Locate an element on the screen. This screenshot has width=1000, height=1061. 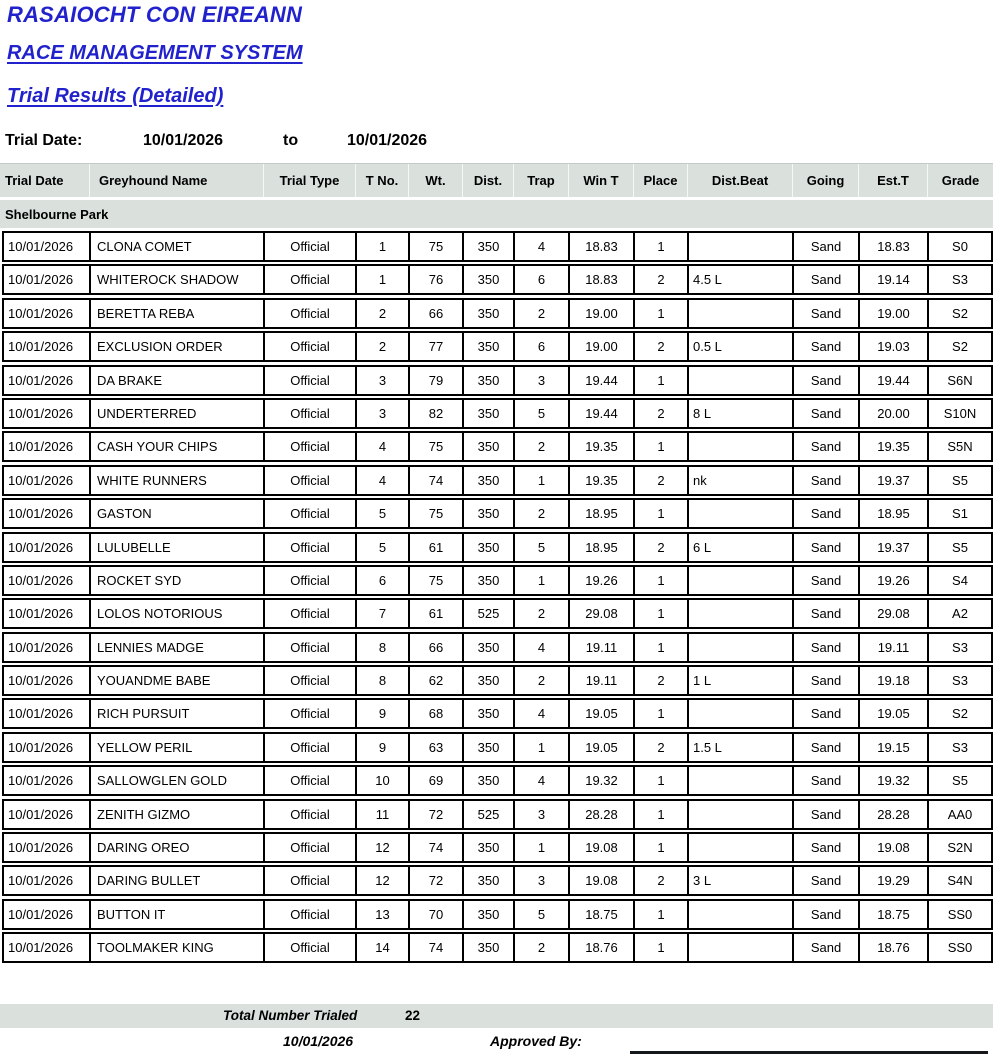
table-cell: 1 L is located at coordinates (739, 681).